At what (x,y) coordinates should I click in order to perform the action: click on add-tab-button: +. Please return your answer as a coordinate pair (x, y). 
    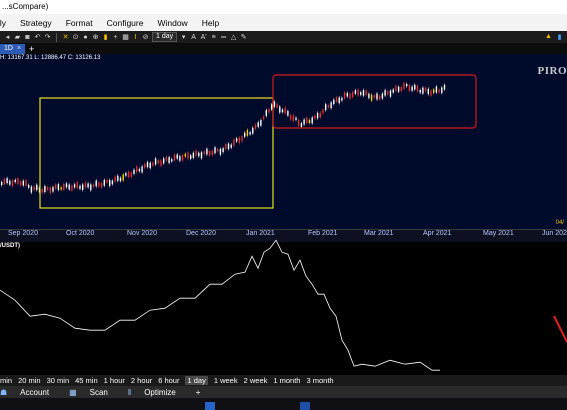
    Looking at the image, I should click on (32, 48).